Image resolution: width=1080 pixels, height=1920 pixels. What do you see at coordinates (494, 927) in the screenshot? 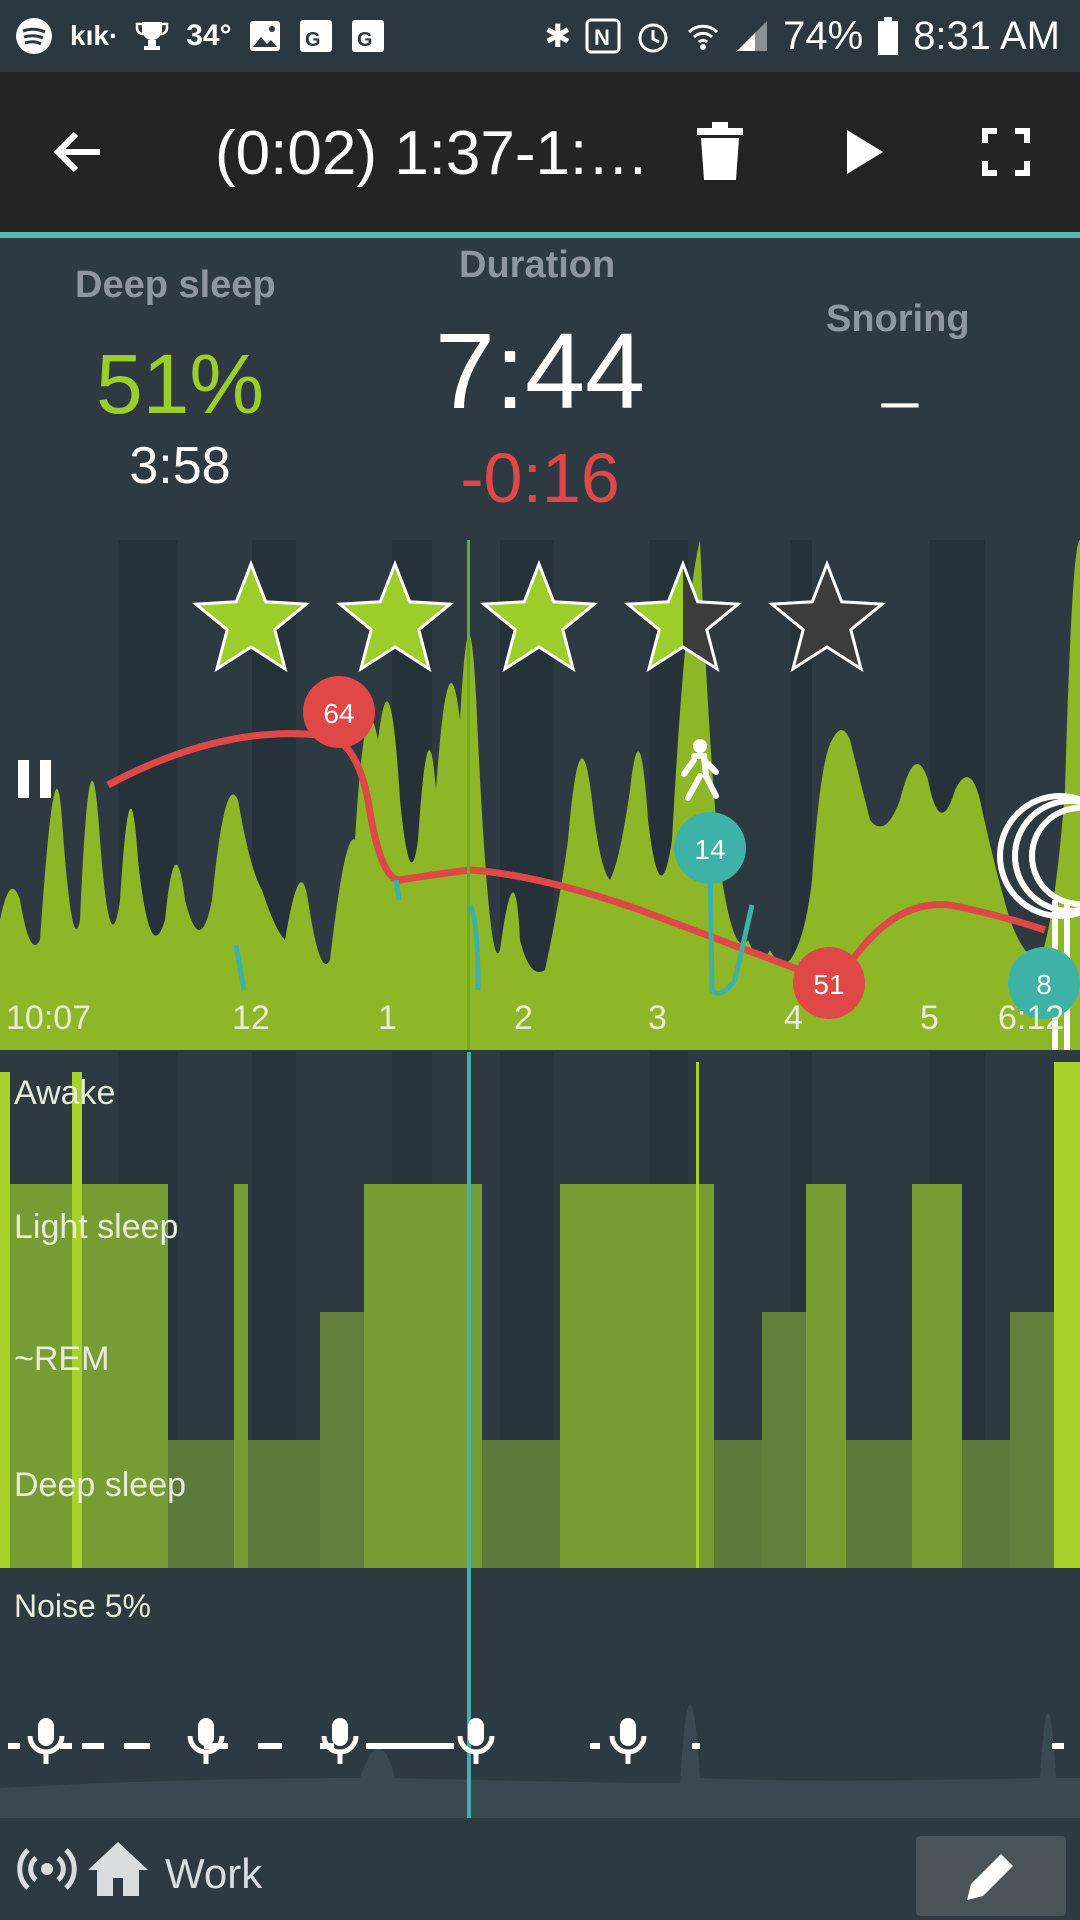
I see `spo2-line` at bounding box center [494, 927].